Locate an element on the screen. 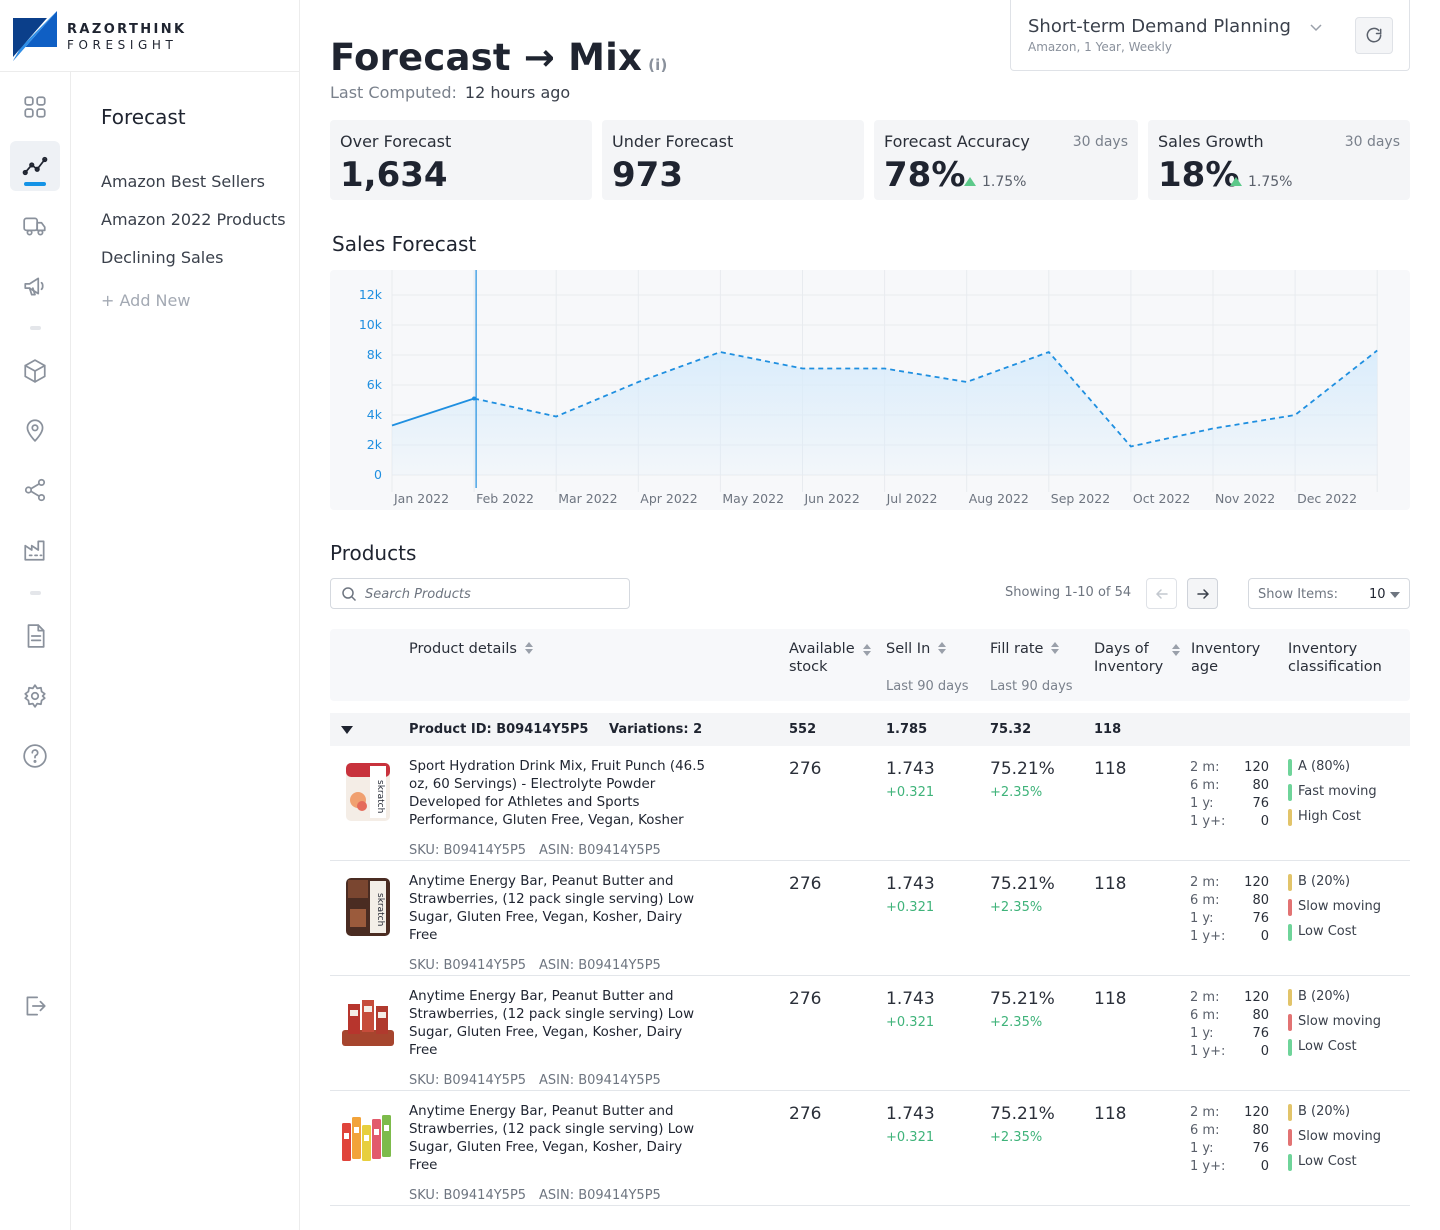 The image size is (1440, 1230). refresh-button is located at coordinates (1374, 35).